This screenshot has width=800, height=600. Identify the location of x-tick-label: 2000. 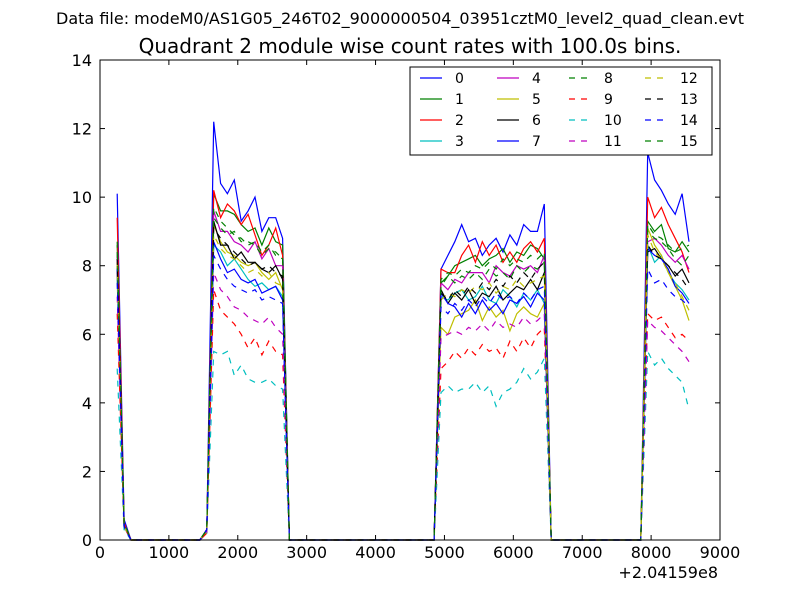
(237, 552).